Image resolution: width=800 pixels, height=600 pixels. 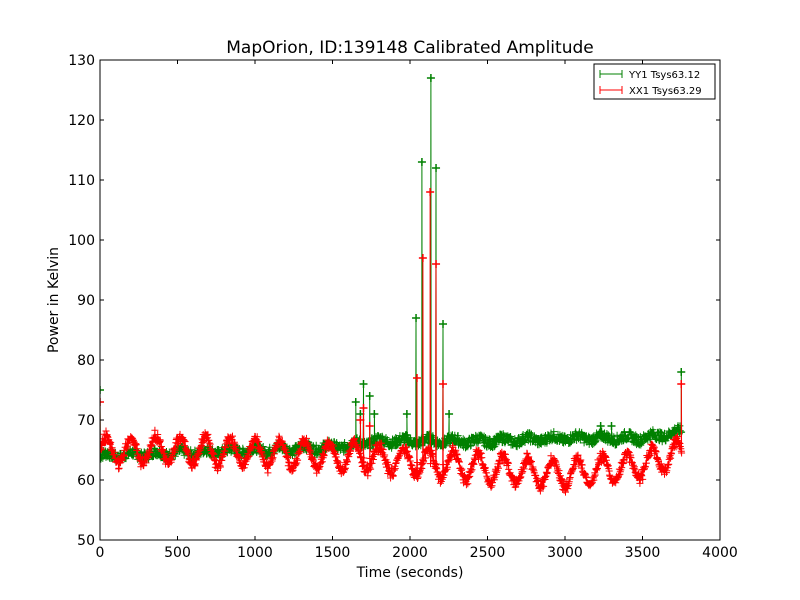 I want to click on chart-title: MapOrion, ID:139148 Calibrated Amplitude, so click(x=409, y=48).